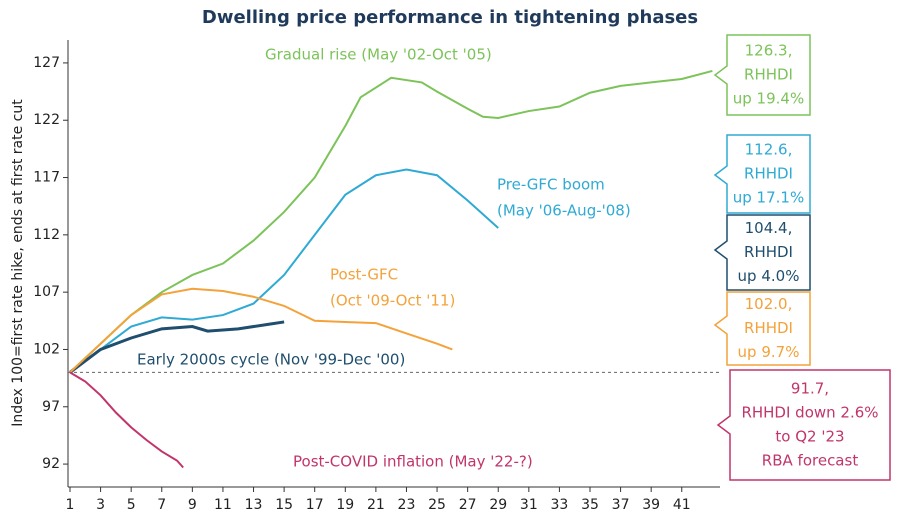  I want to click on series-label: (Oct '09-Oct '11), so click(392, 301).